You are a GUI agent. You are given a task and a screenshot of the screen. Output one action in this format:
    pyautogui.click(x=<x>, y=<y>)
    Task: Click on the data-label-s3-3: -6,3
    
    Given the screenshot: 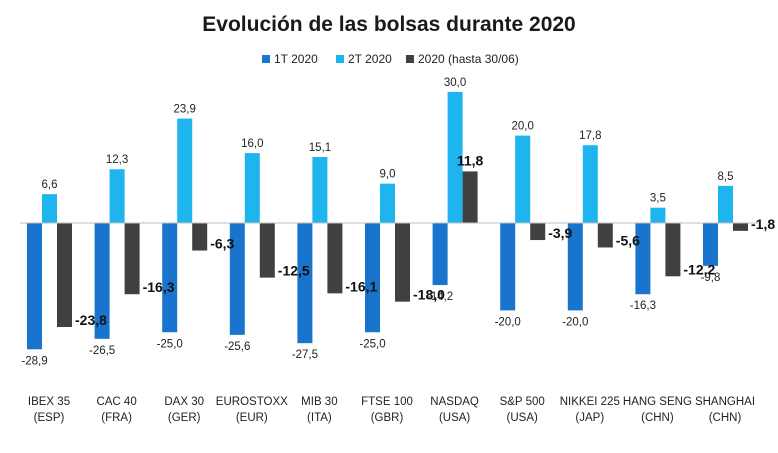 What is the action you would take?
    pyautogui.click(x=222, y=244)
    